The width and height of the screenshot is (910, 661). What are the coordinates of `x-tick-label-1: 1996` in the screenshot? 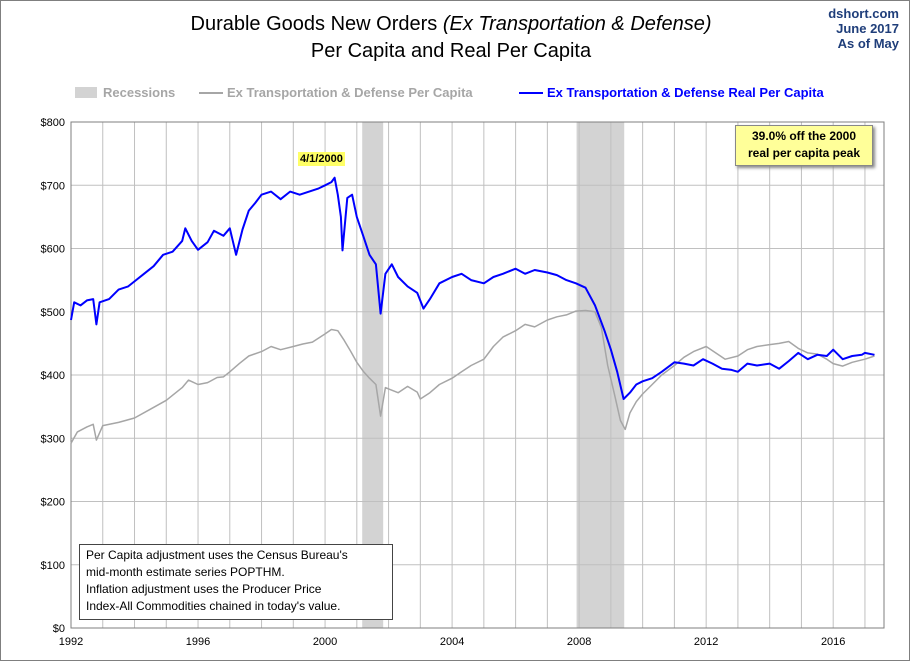 It's located at (198, 642).